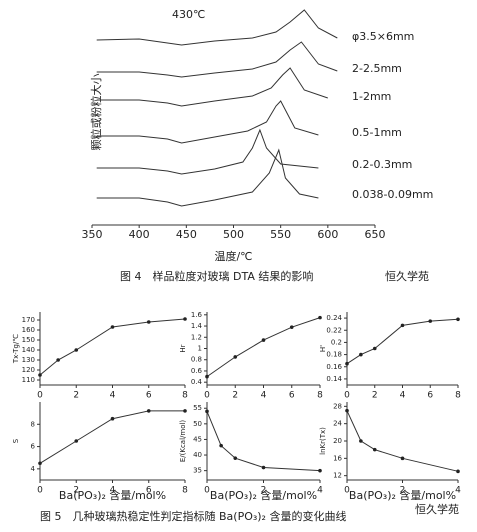  I want to click on y-axis-label: lnKr(Tx), so click(323, 441).